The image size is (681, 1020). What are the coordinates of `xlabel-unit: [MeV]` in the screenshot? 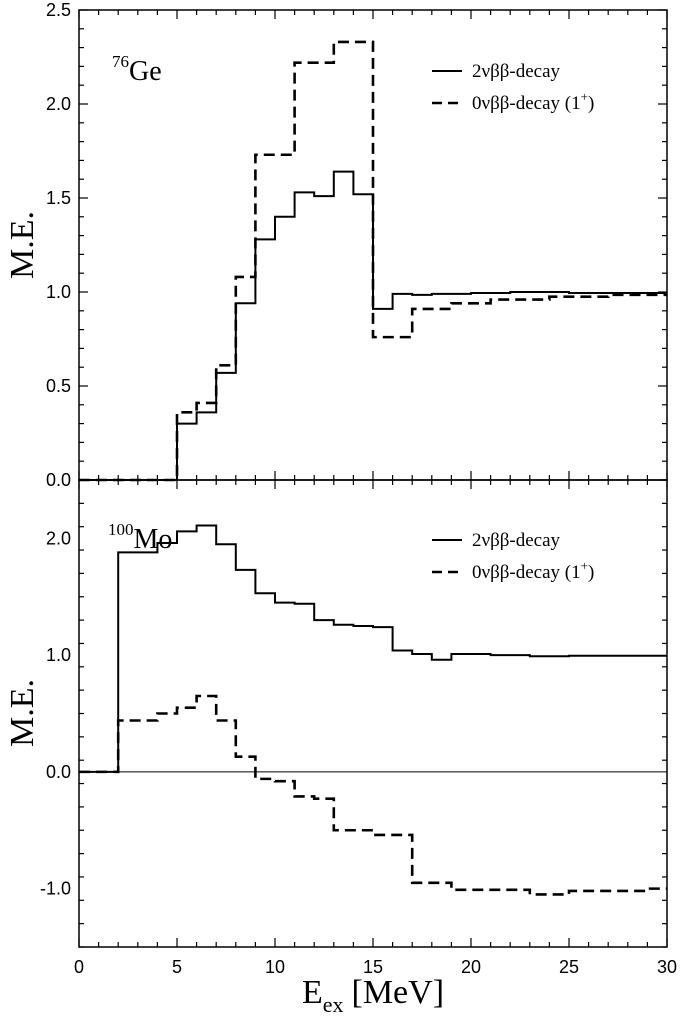 It's located at (398, 992).